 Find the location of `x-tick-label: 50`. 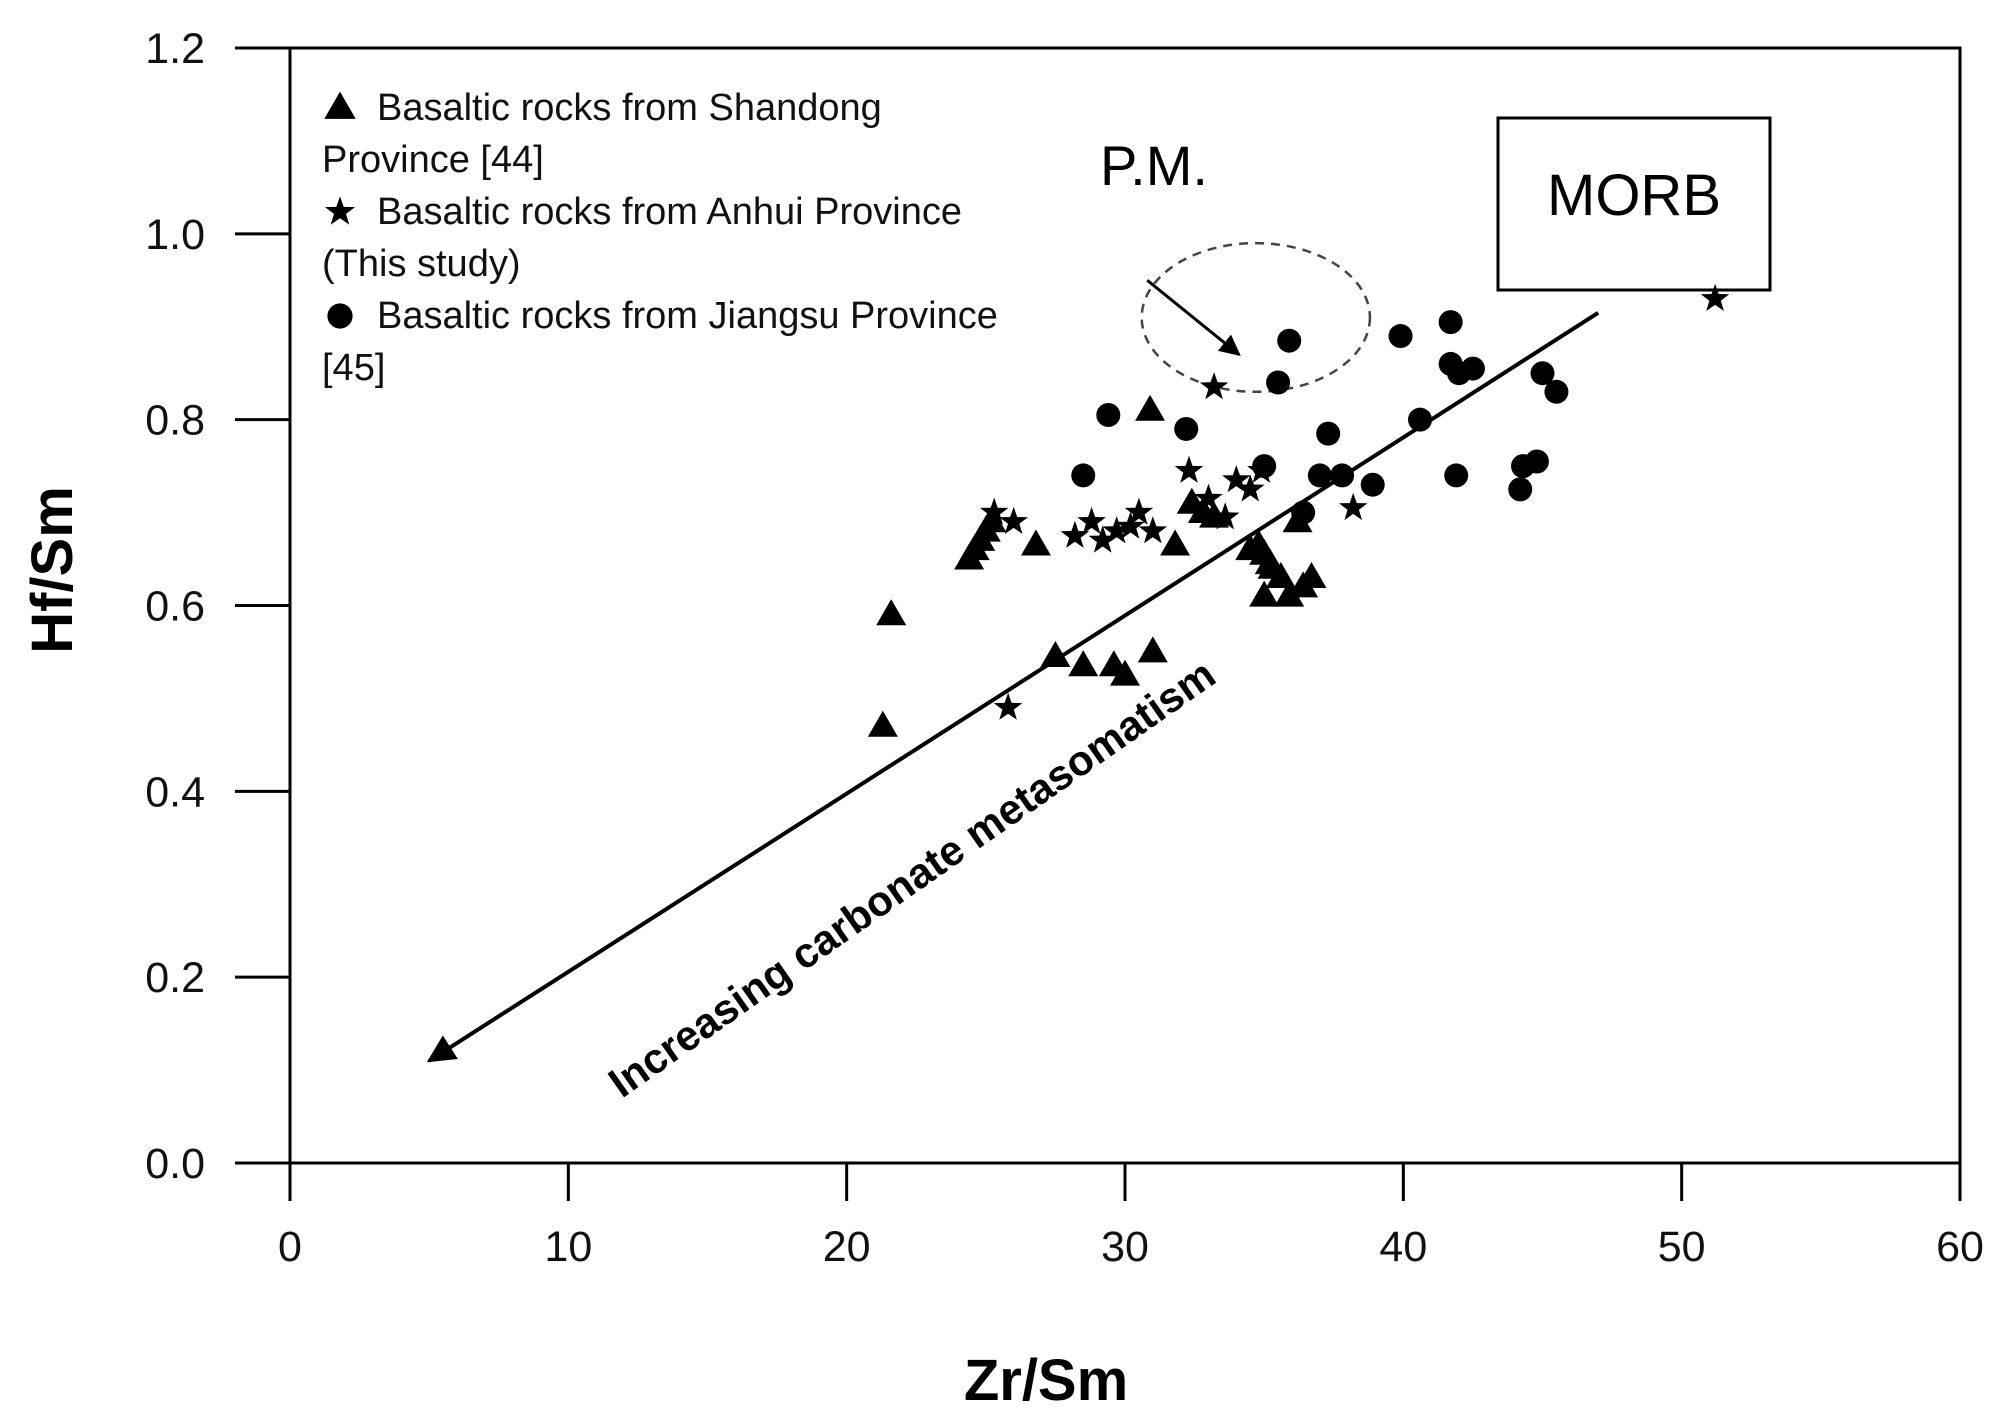

x-tick-label: 50 is located at coordinates (1682, 1247).